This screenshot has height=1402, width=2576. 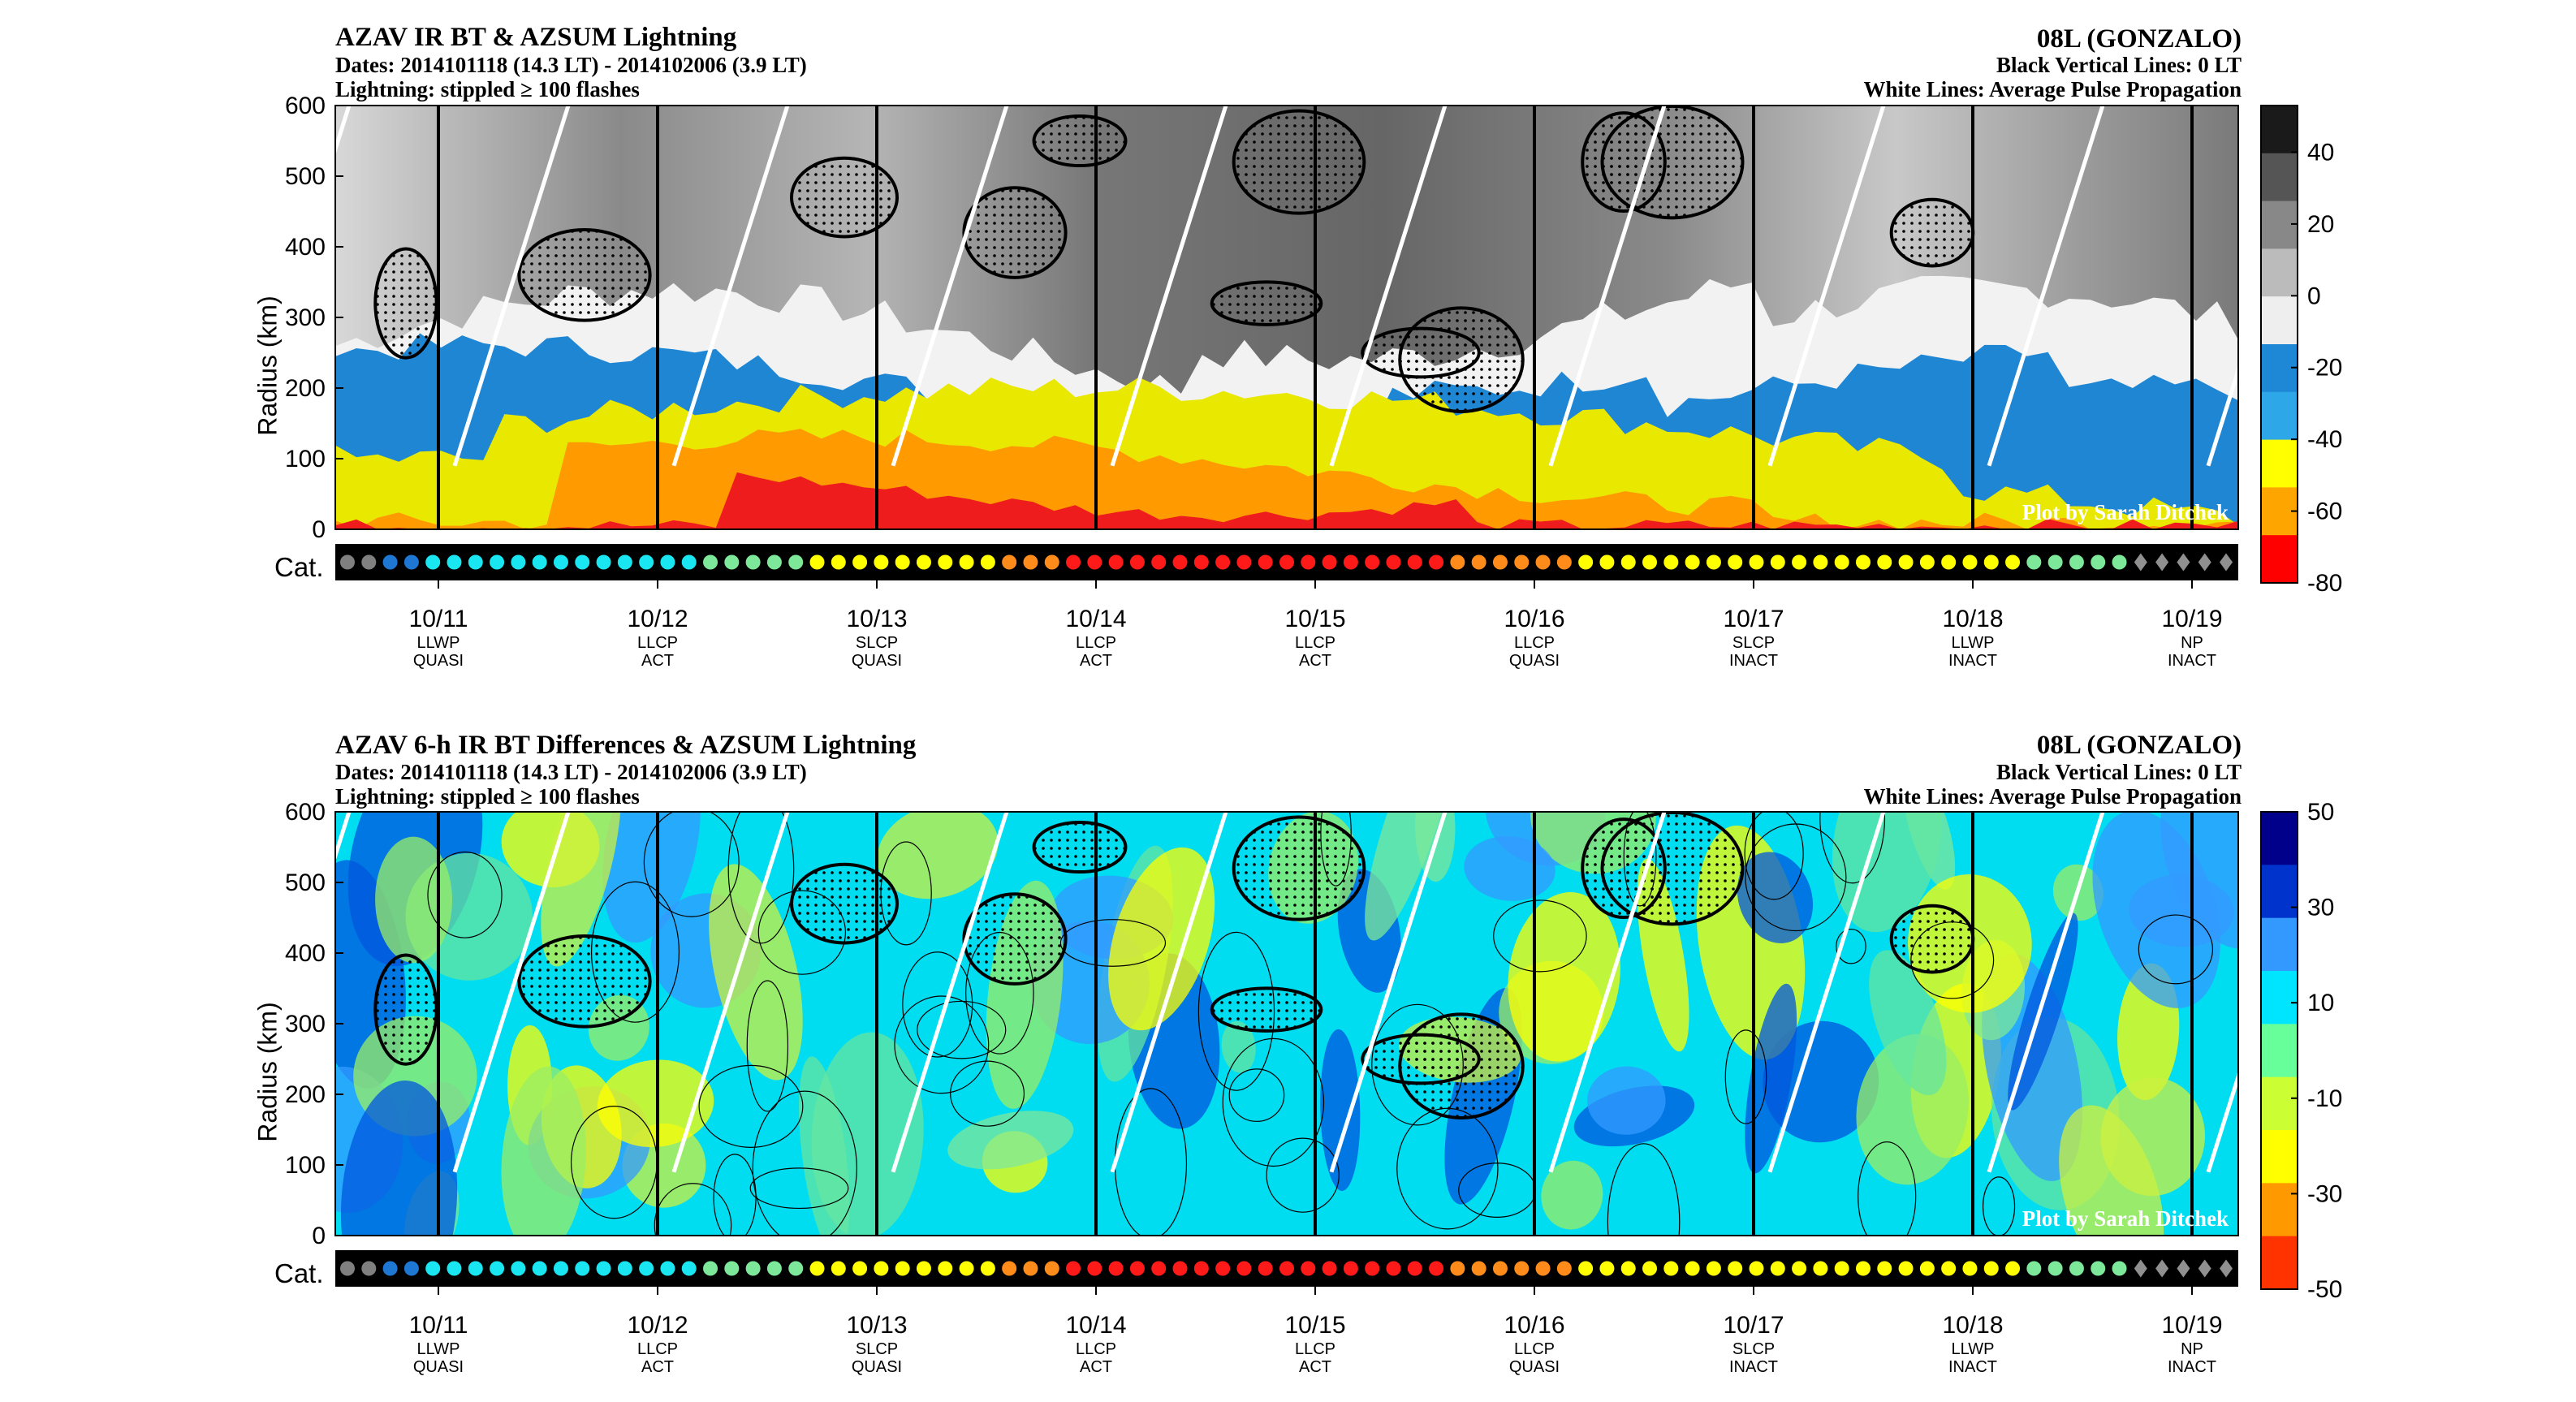 I want to click on storm-name: 08L (GONZALO), so click(x=2139, y=39).